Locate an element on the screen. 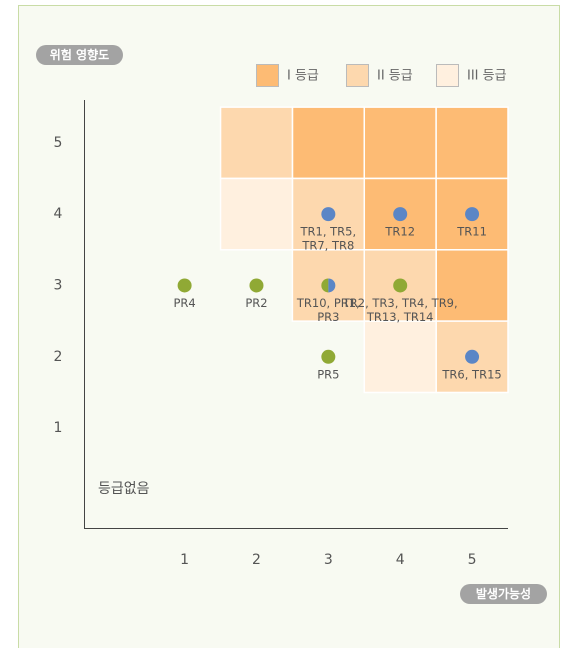 This screenshot has width=571, height=648. y-tick-label: 4 is located at coordinates (58, 214).